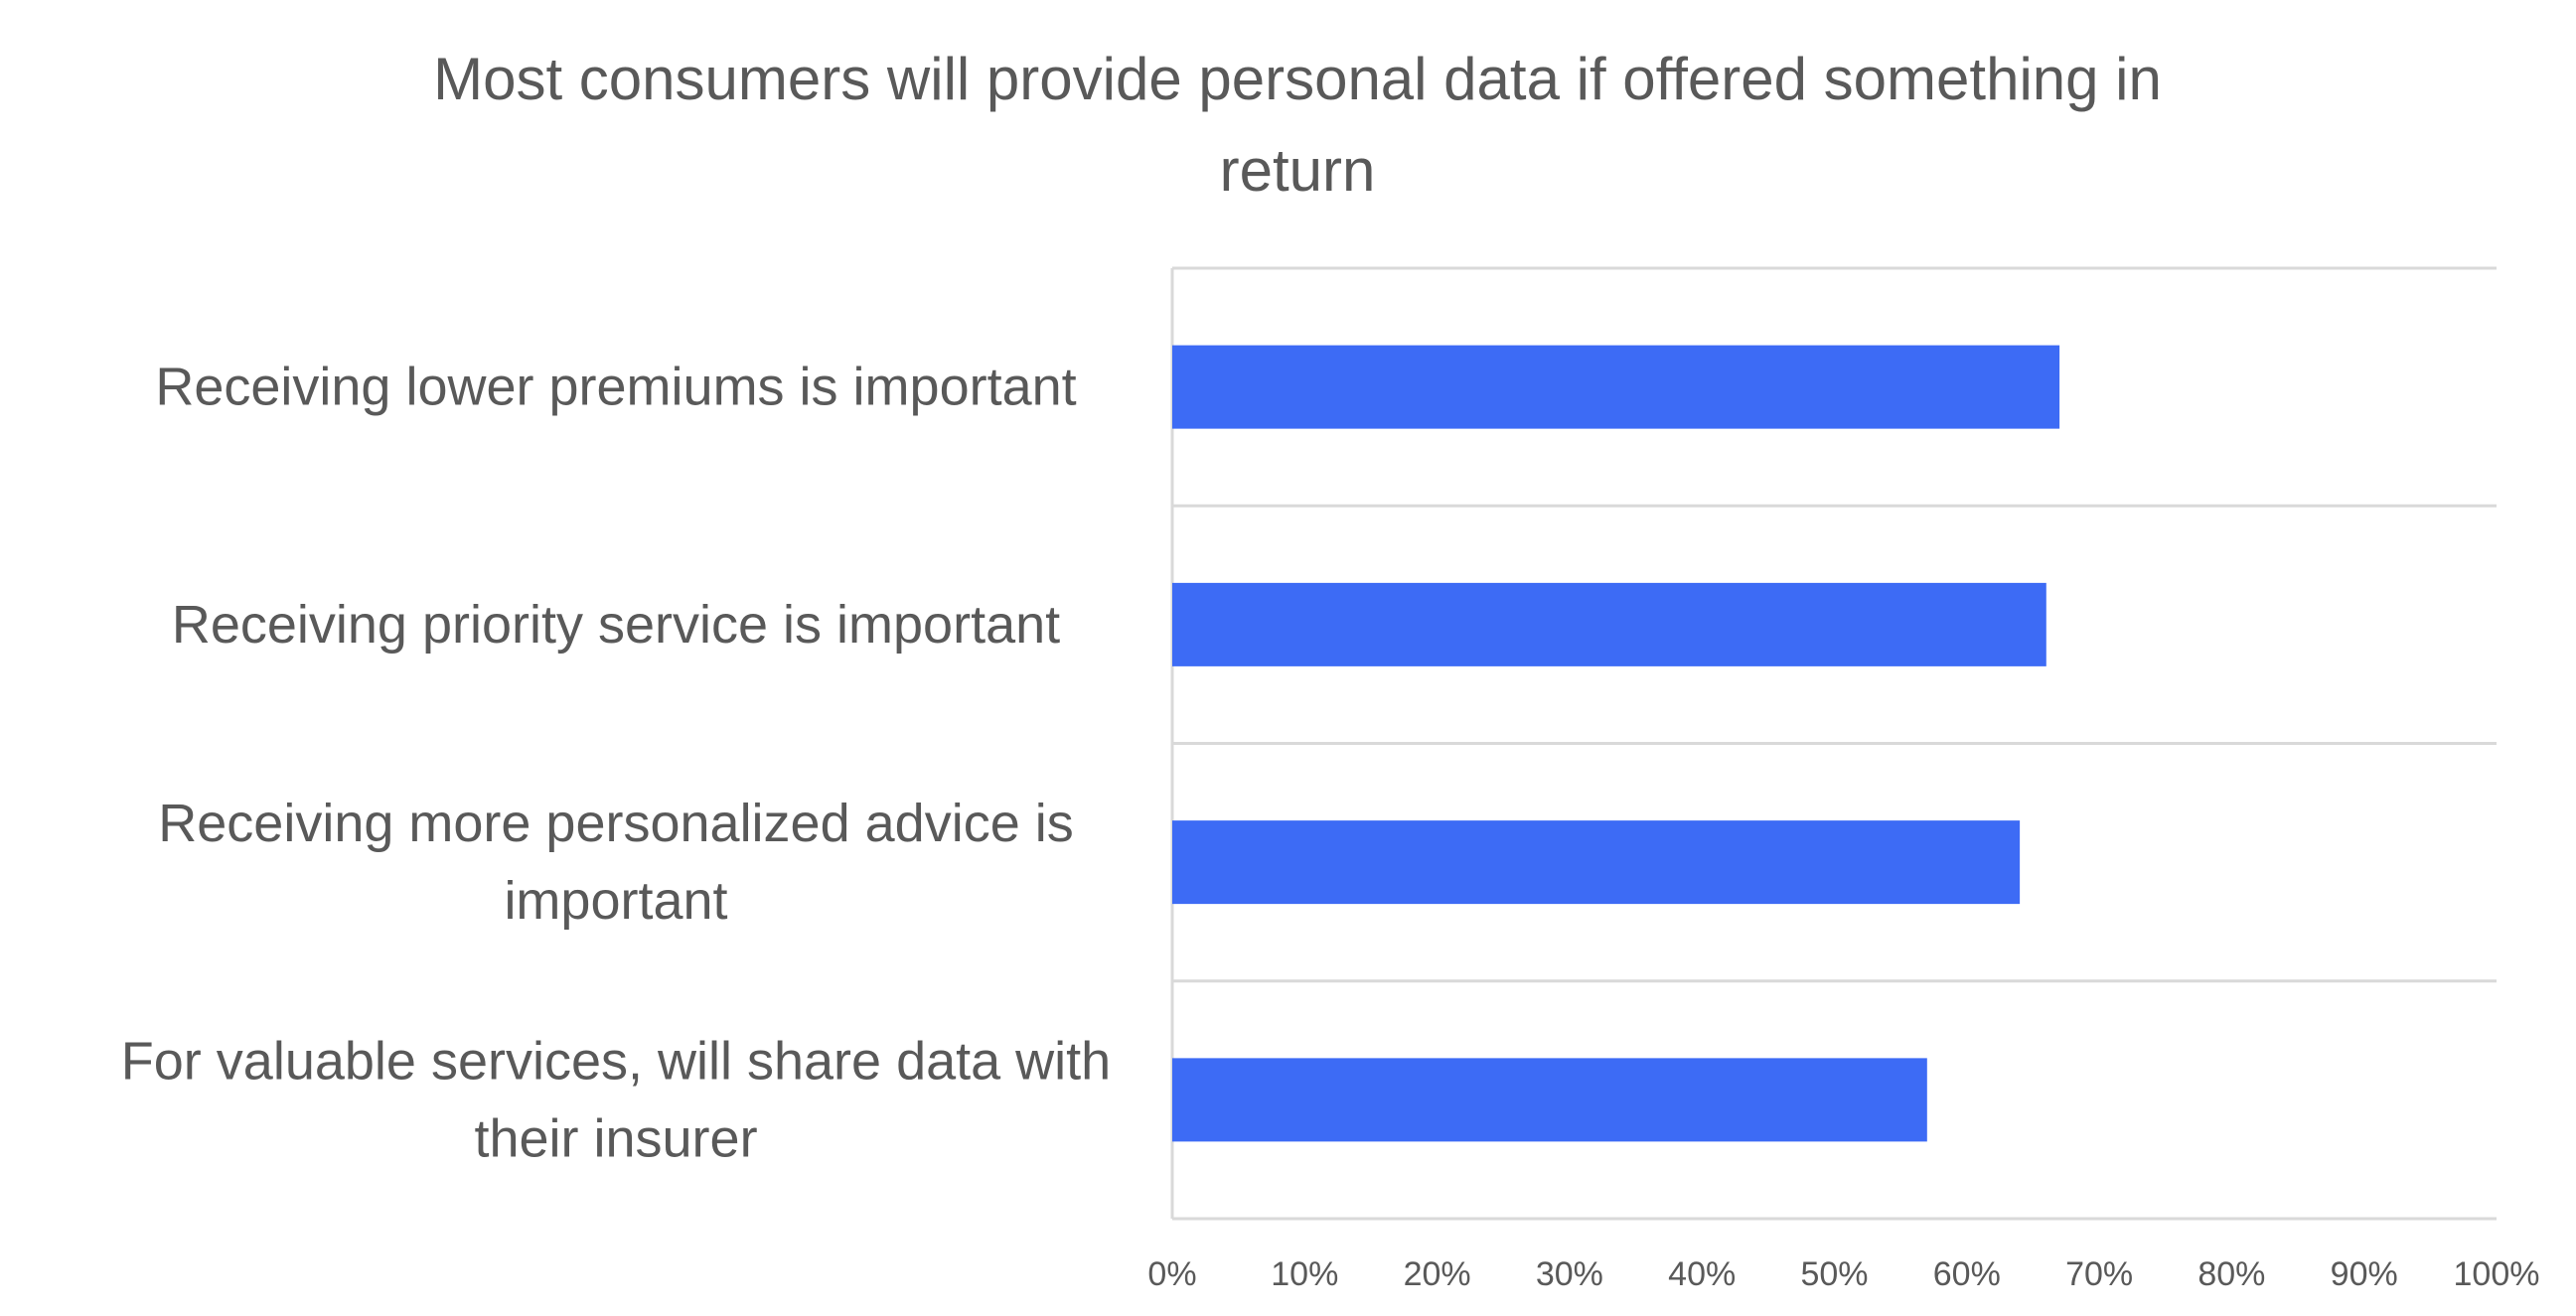 Image resolution: width=2576 pixels, height=1316 pixels. What do you see at coordinates (1171, 1274) in the screenshot?
I see `x-tick-label: 0%` at bounding box center [1171, 1274].